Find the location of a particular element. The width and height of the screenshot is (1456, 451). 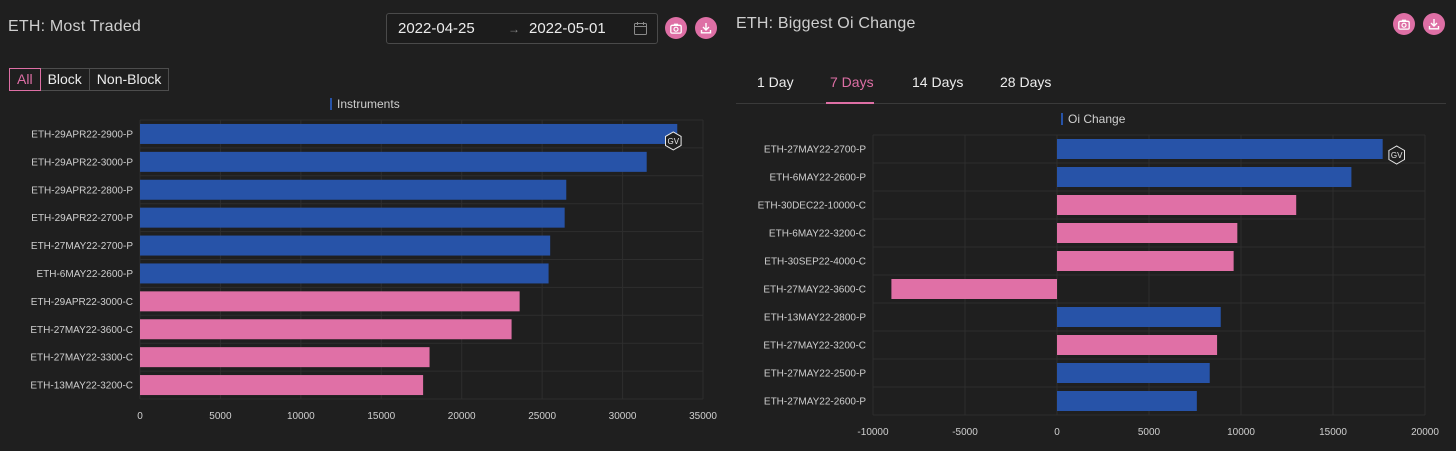

y-tick-label: ETH-29APR22-2800-P is located at coordinates (82, 190).